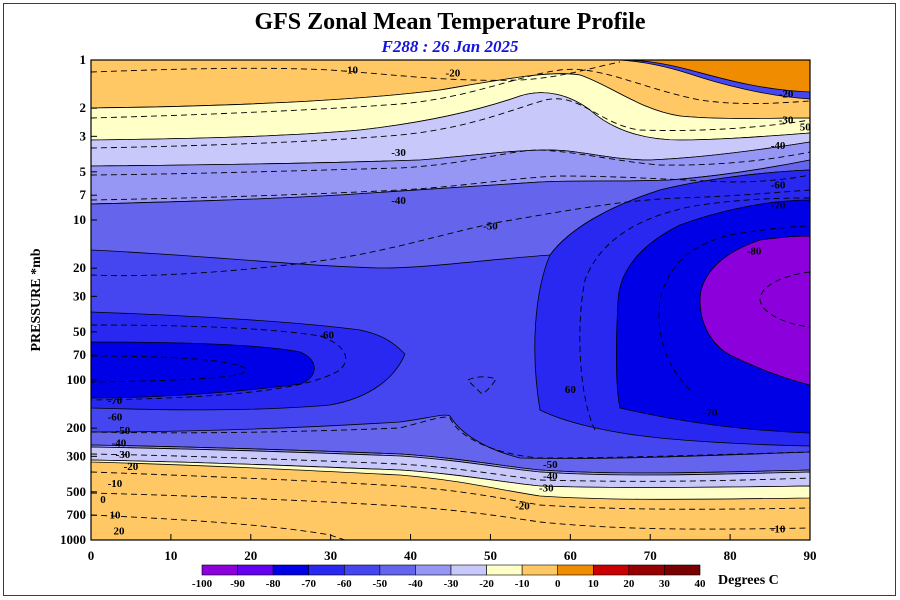 Image resolution: width=900 pixels, height=600 pixels. What do you see at coordinates (701, 584) in the screenshot?
I see `colorbar-tick-label: 40` at bounding box center [701, 584].